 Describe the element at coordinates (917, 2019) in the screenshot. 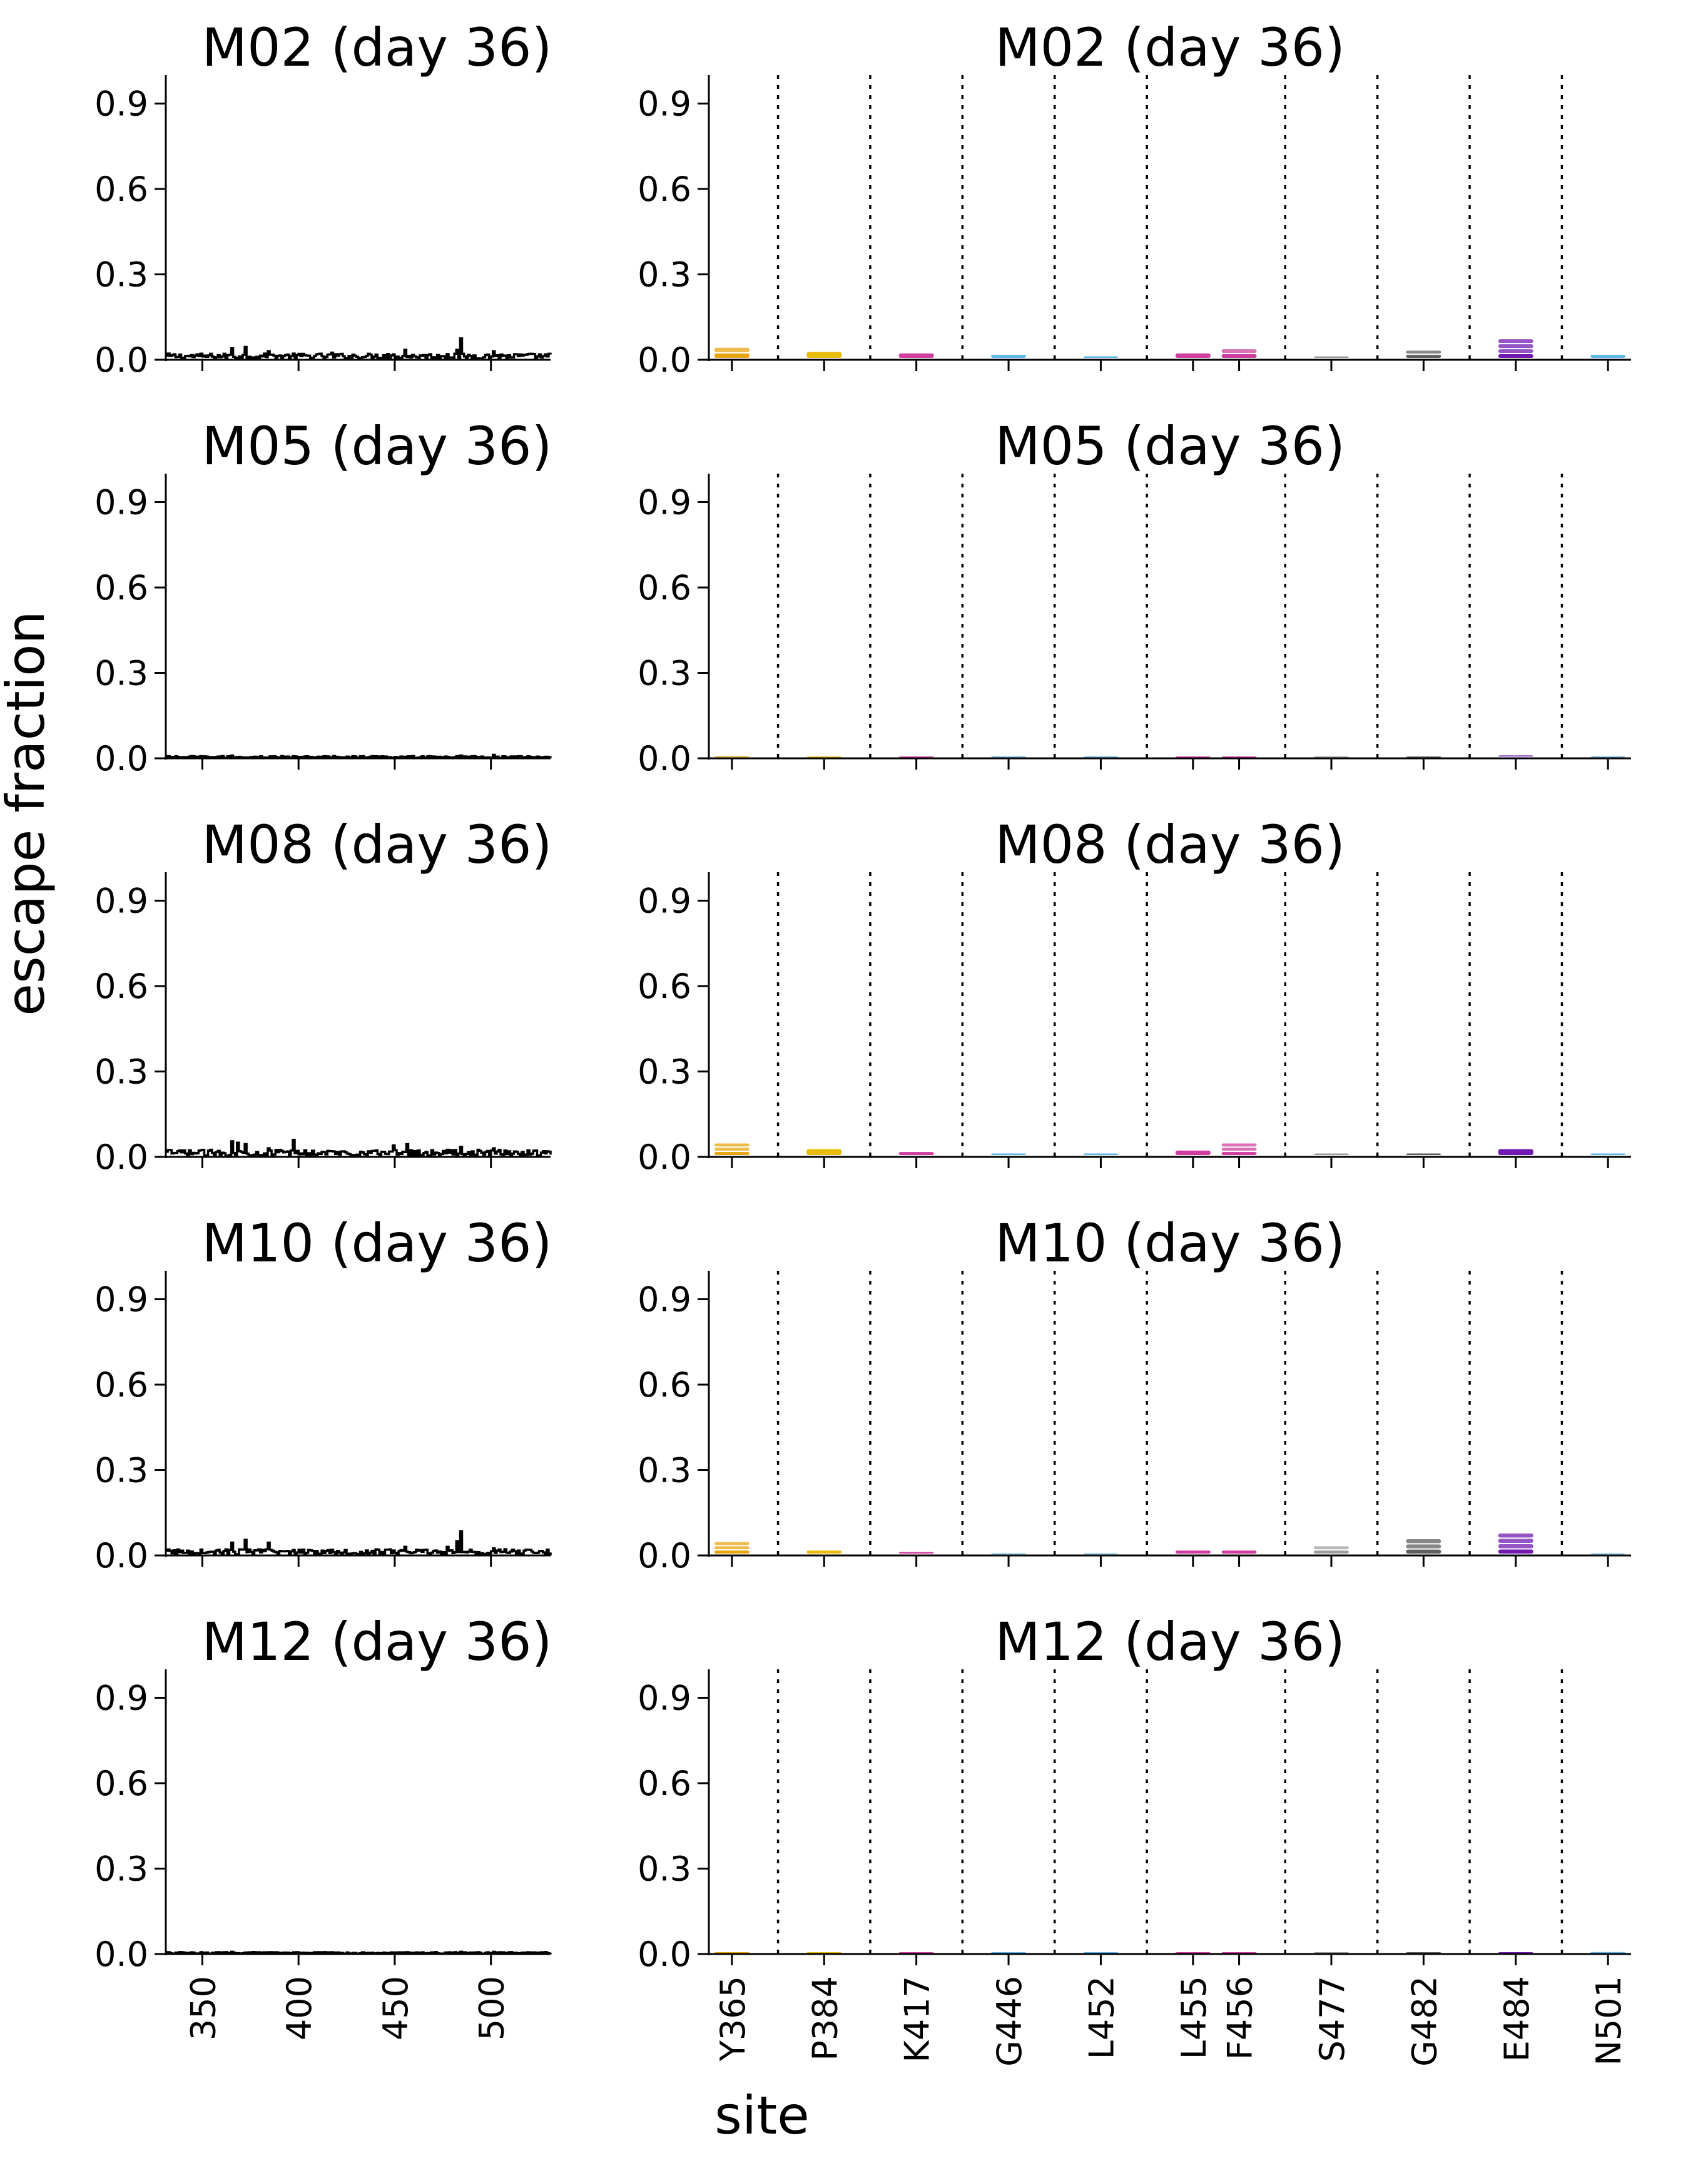

I see `site-label: K417` at that location.